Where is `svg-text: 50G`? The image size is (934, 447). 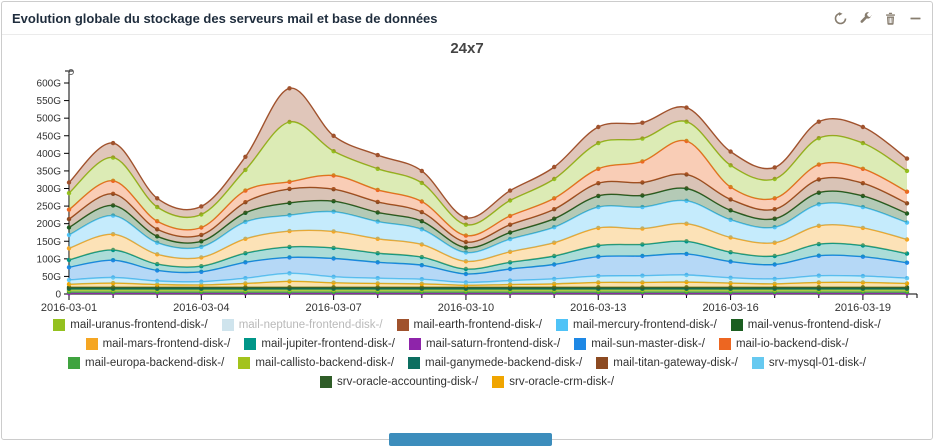 svg-text: 50G is located at coordinates (51, 277).